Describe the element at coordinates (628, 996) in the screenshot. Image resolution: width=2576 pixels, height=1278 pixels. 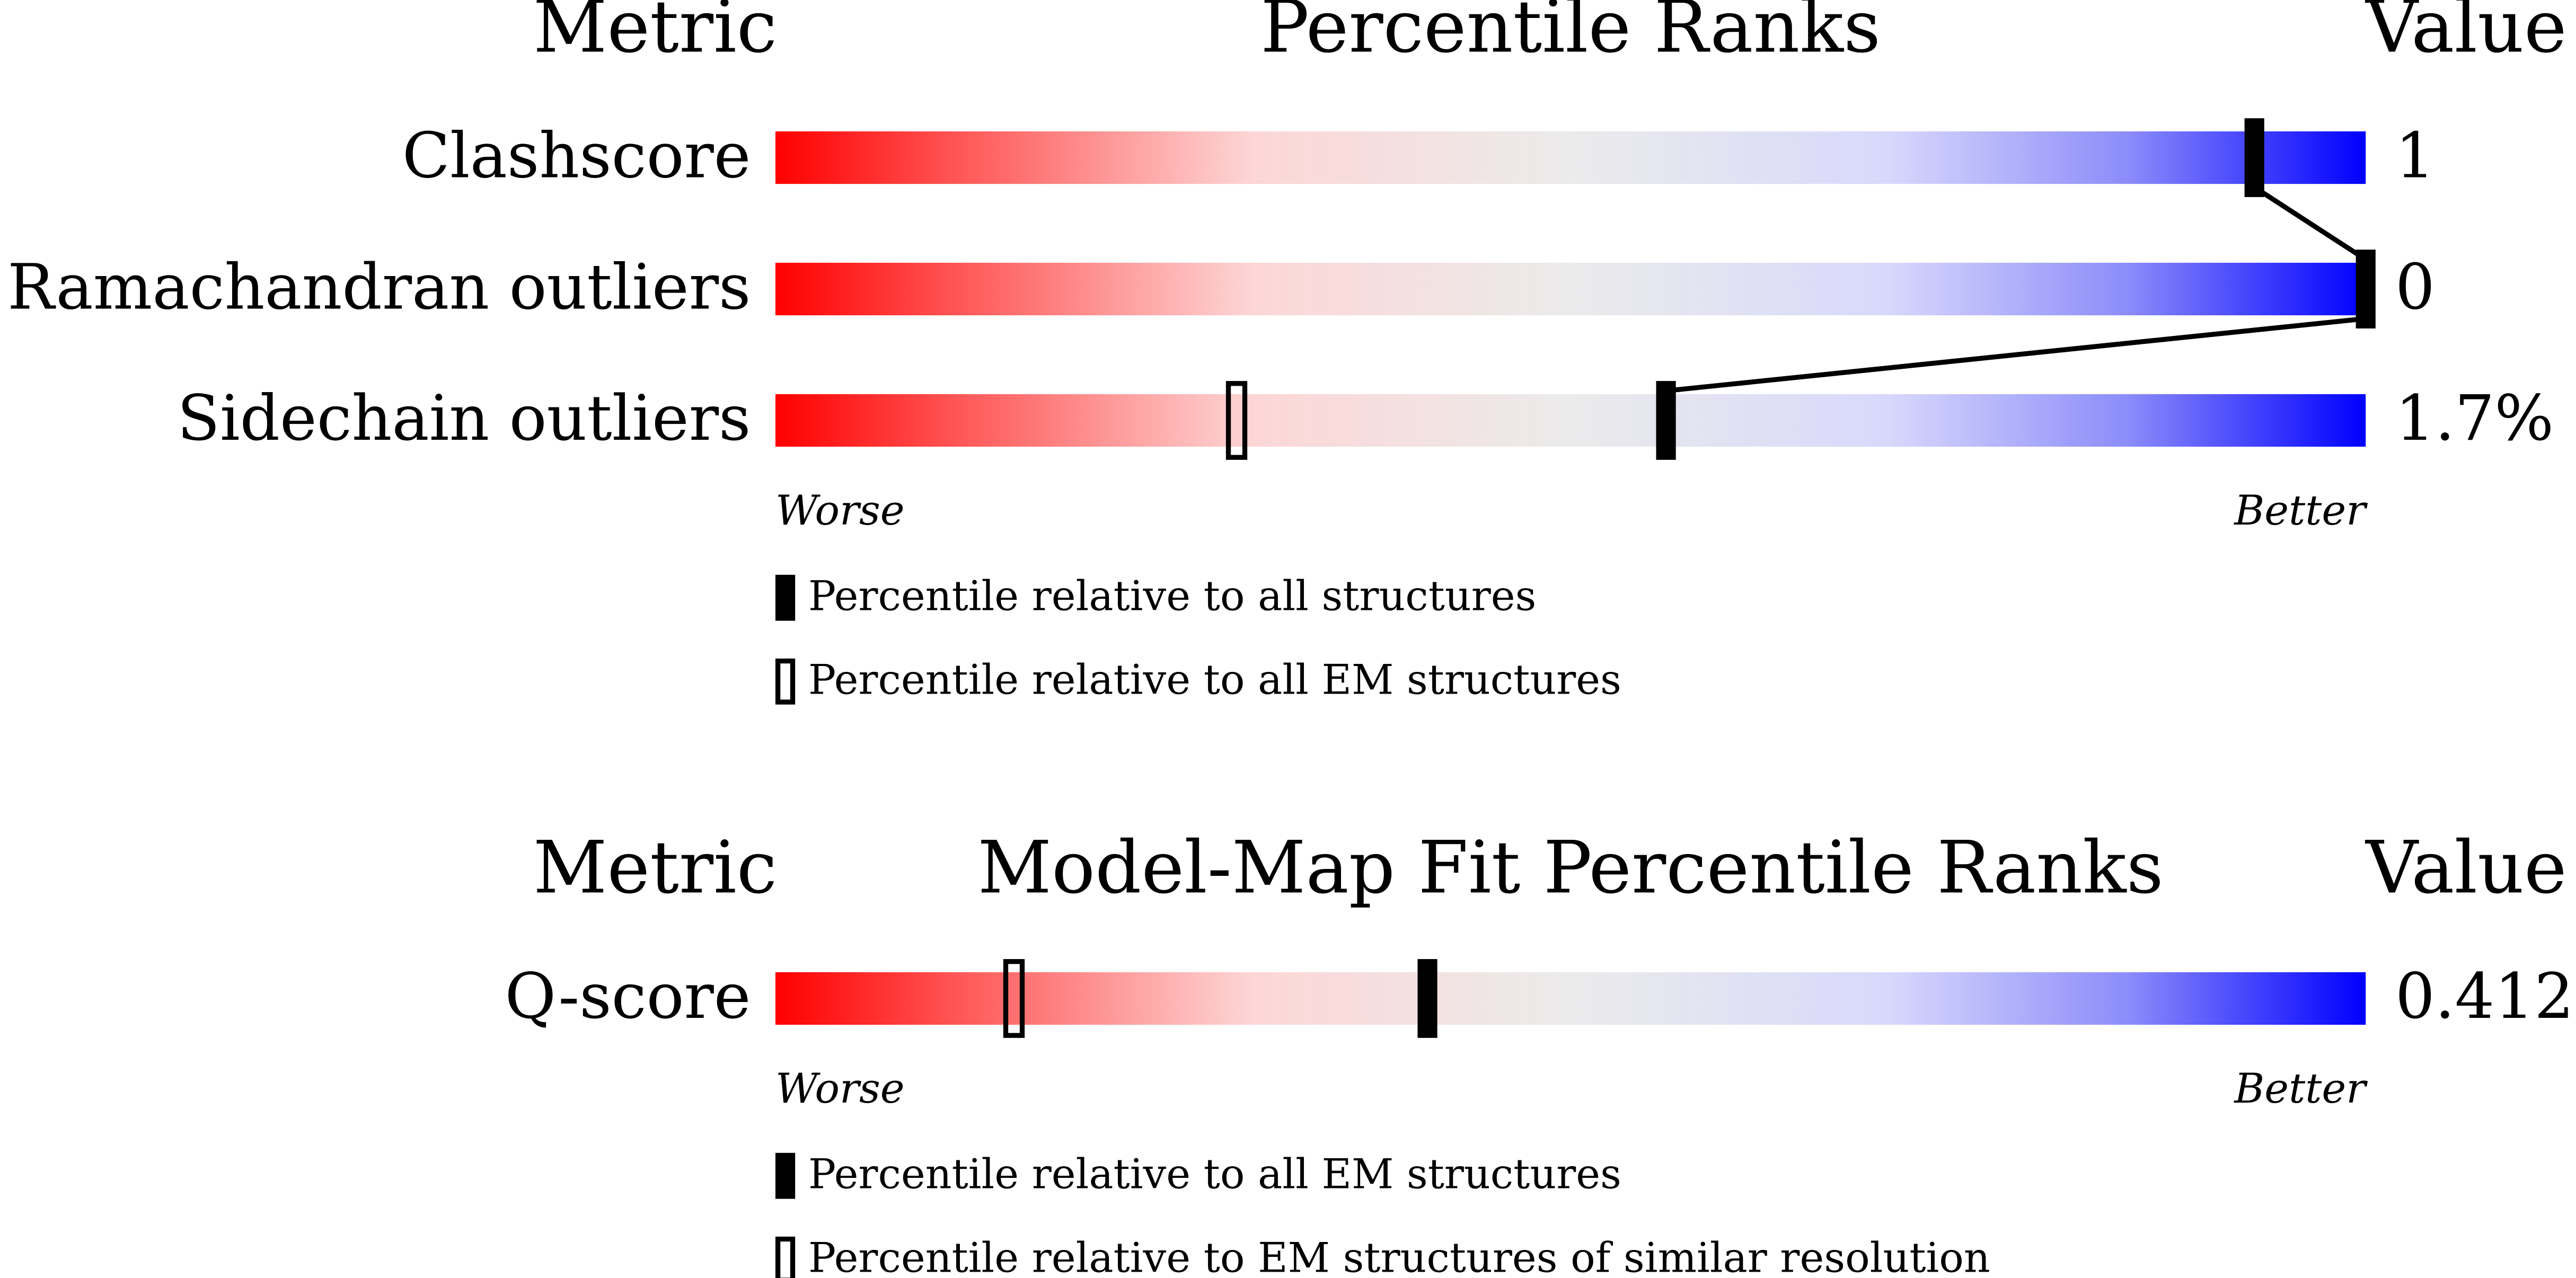
I see `metric-label: Q-score` at that location.